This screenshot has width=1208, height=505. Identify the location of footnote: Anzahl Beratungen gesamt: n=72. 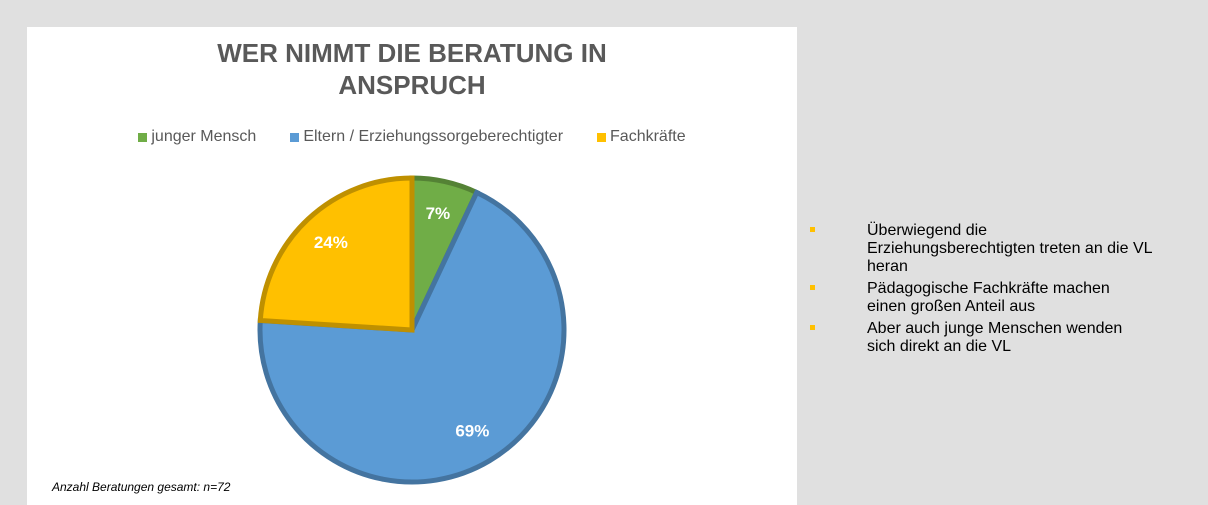
(141, 487).